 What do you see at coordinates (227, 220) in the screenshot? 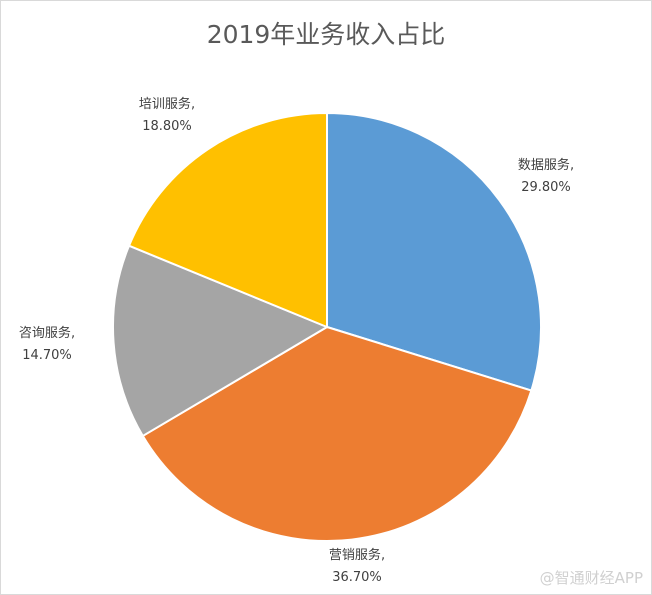
I see `pie-slice-training-services` at bounding box center [227, 220].